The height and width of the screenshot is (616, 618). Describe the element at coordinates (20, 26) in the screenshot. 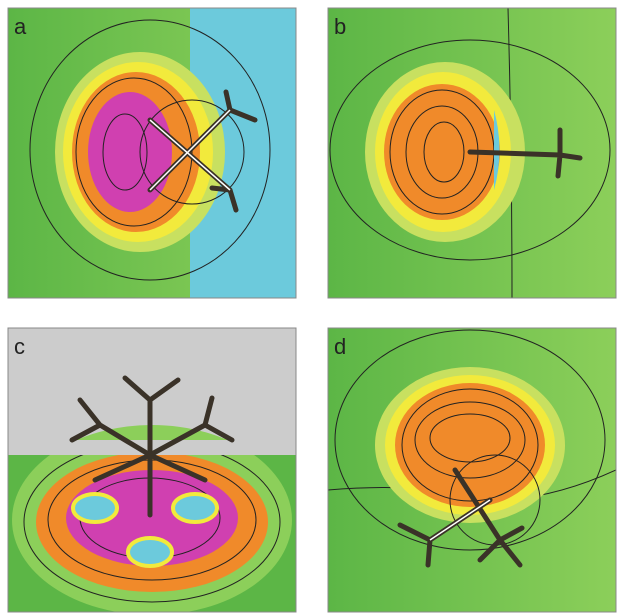

I see `panel-label: a` at that location.